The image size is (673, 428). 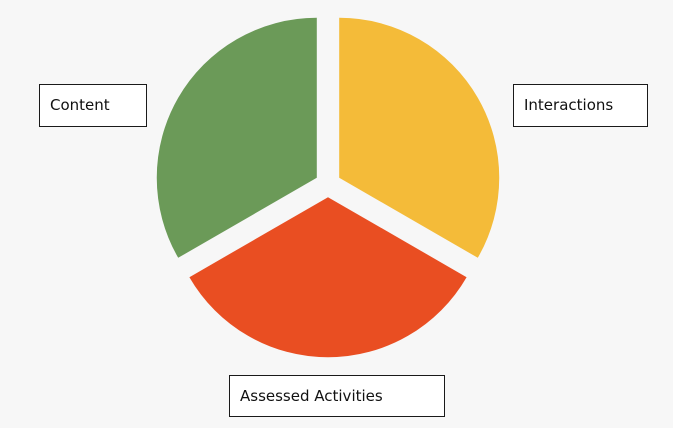 What do you see at coordinates (337, 396) in the screenshot?
I see `assessed-activities-label: Assessed Activities` at bounding box center [337, 396].